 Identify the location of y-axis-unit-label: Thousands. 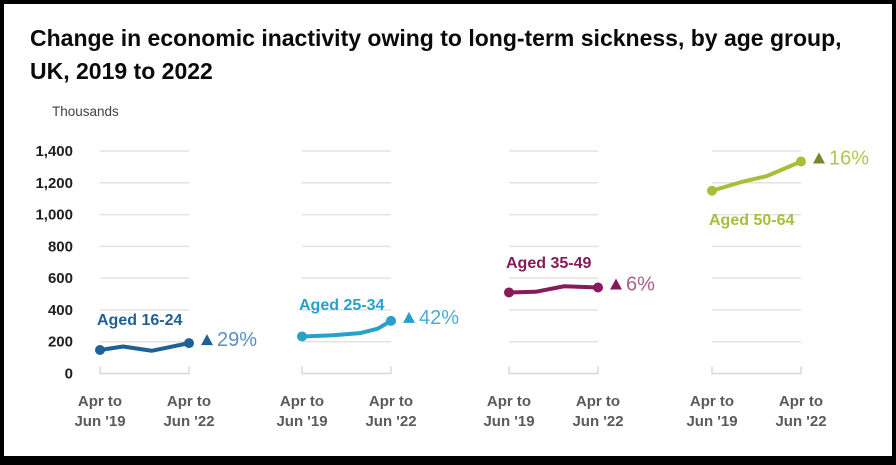
(85, 111).